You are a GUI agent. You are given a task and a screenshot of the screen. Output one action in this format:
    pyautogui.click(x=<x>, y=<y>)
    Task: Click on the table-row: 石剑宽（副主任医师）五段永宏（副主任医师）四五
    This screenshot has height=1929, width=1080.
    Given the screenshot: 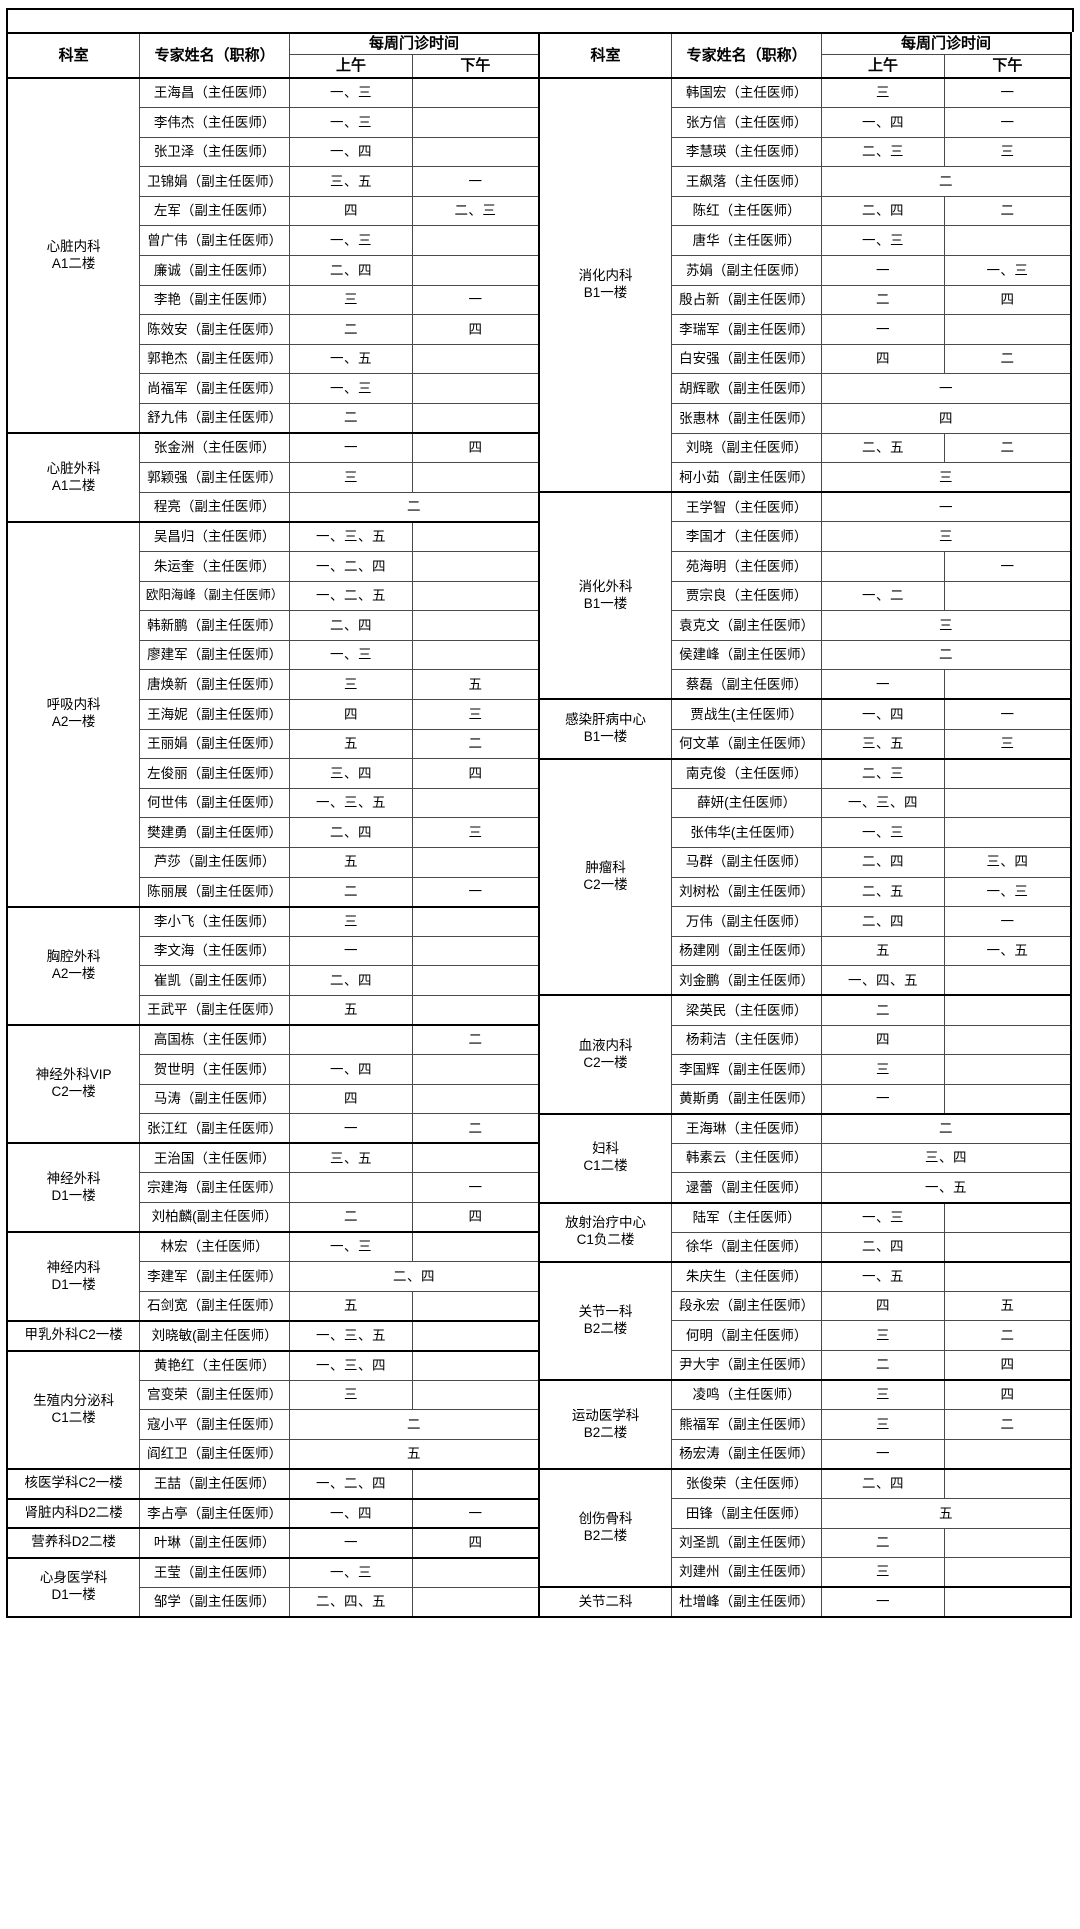 What is the action you would take?
    pyautogui.click(x=539, y=1306)
    